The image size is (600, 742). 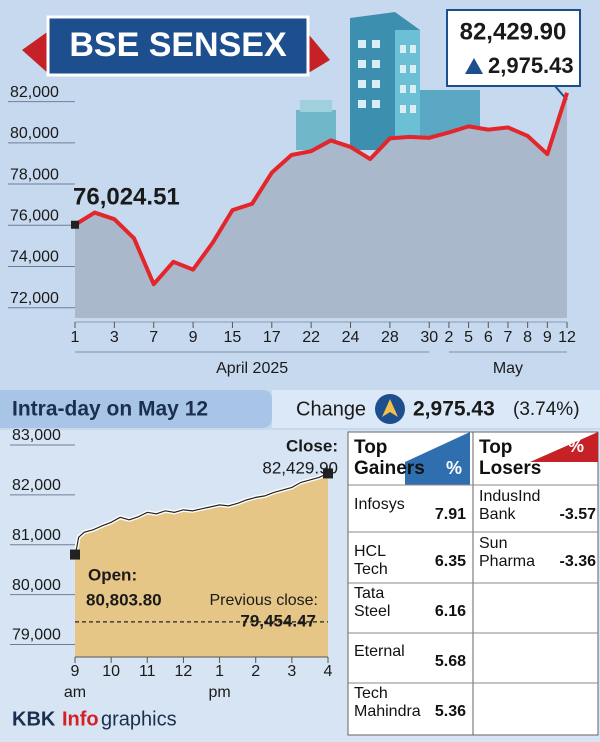 I want to click on title-box, so click(x=178, y=46).